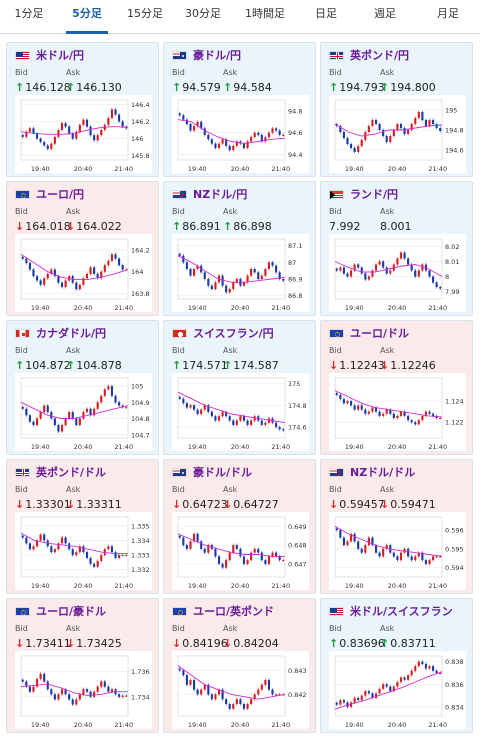  Describe the element at coordinates (265, 13) in the screenshot. I see `tab-5: 1時間足` at that location.